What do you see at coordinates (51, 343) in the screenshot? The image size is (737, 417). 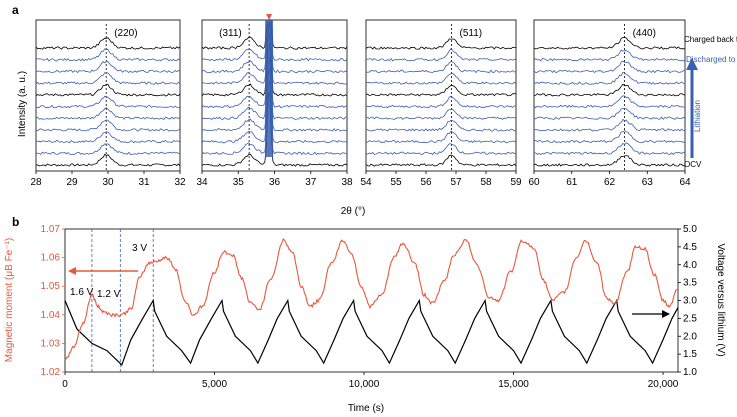 I see `moment-tick-label: 1.03` at bounding box center [51, 343].